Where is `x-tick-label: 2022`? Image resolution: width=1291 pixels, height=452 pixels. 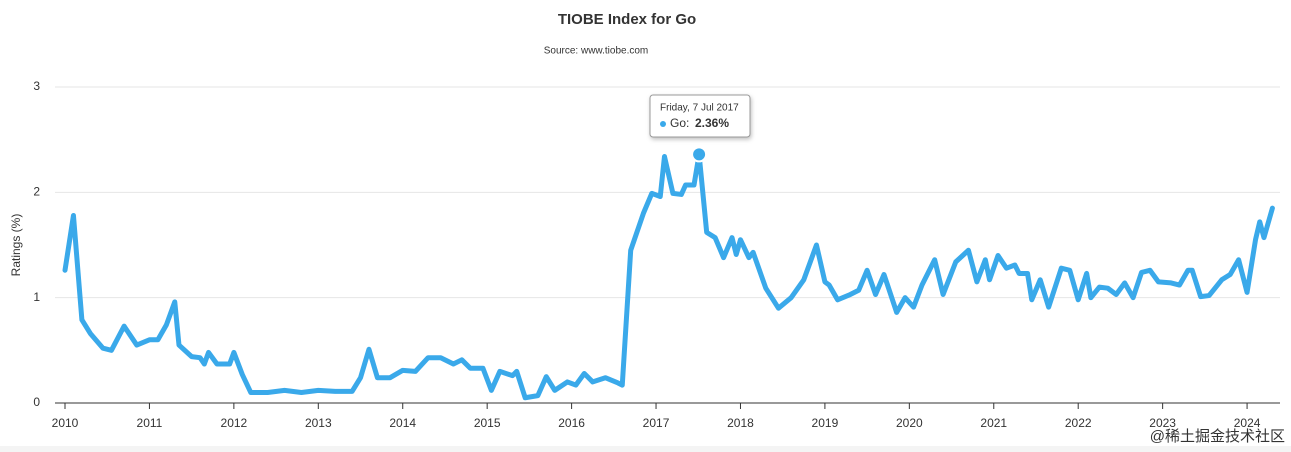
x-tick-label: 2022 is located at coordinates (1078, 423).